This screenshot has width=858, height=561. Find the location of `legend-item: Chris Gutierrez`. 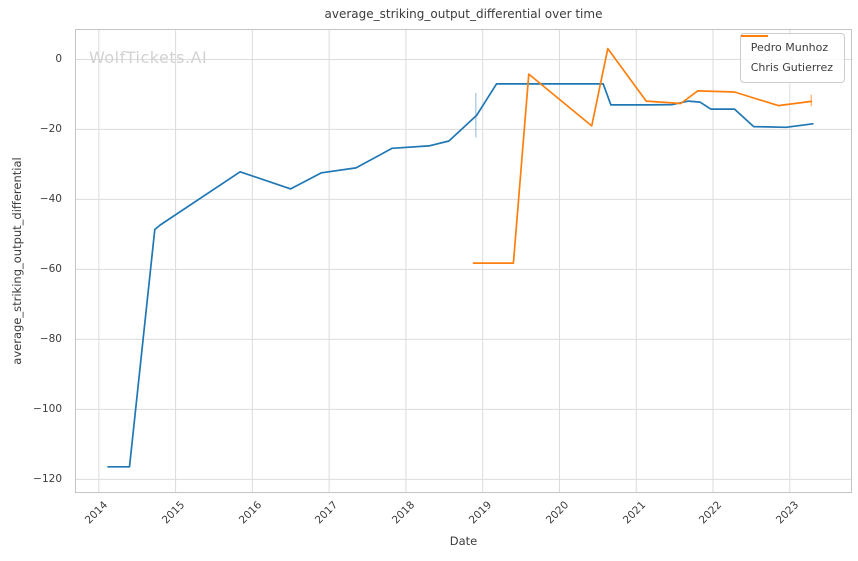

legend-item: Chris Gutierrez is located at coordinates (786, 54).